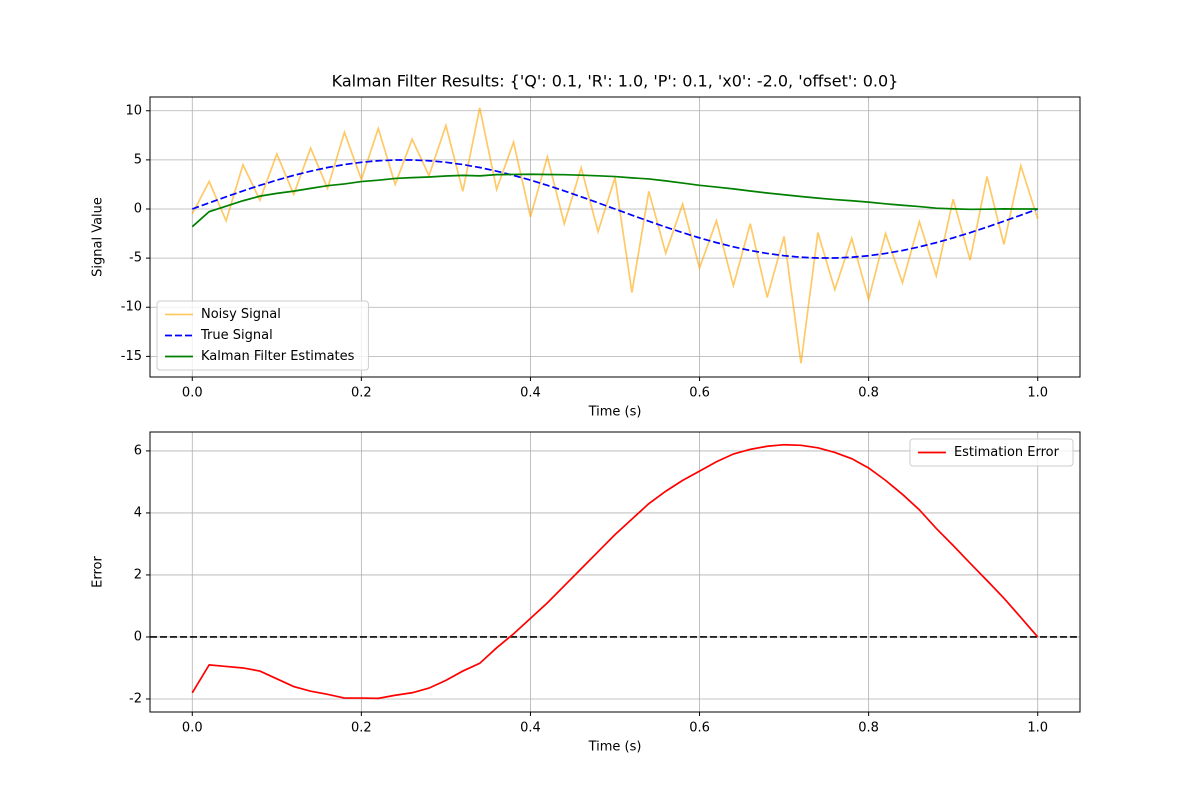 This screenshot has width=1200, height=800. I want to click on y-tick-label: -10, so click(131, 307).